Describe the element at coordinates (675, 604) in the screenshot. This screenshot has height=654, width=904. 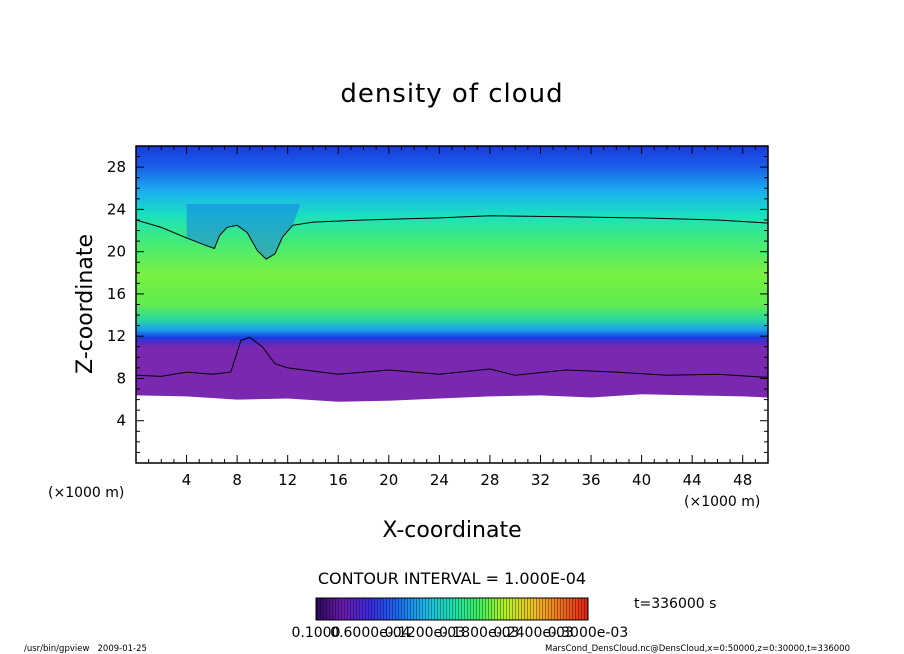
I see `time-label: t=336000 s` at that location.